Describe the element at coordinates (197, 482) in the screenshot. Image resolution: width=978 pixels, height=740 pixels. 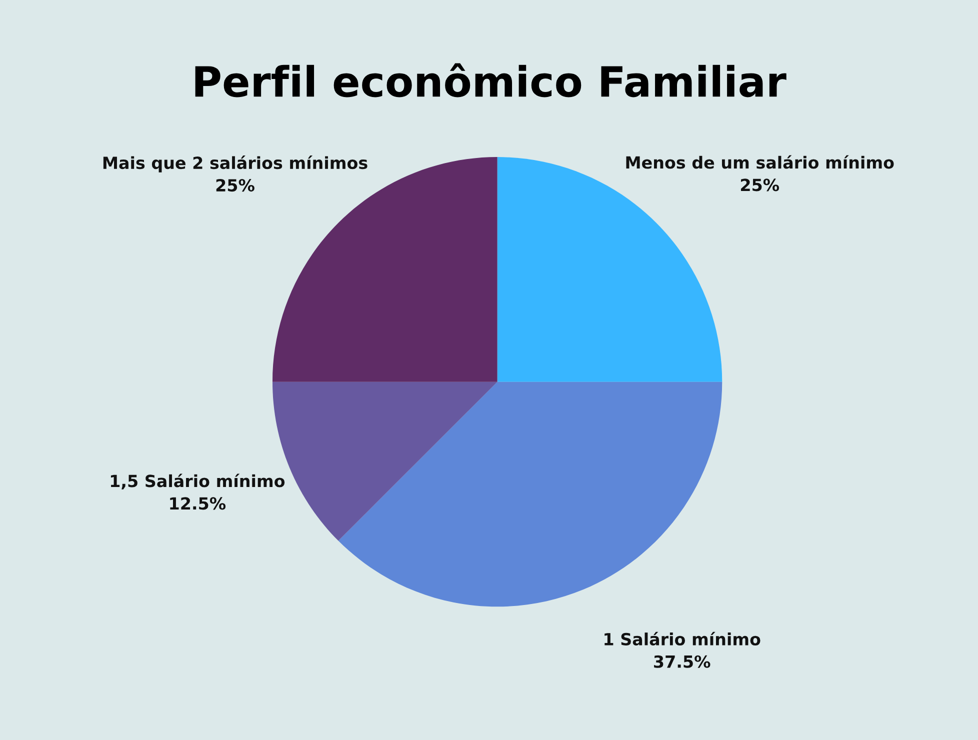
I see `slice-label: 1,5 Salário mínimo` at that location.